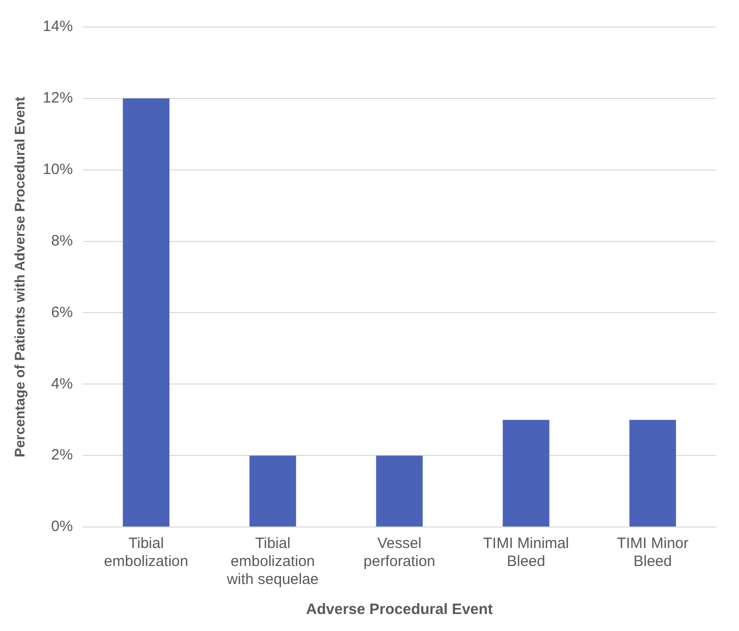  Describe the element at coordinates (272, 561) in the screenshot. I see `x-tick-label: Tibial embolization with sequelae` at that location.